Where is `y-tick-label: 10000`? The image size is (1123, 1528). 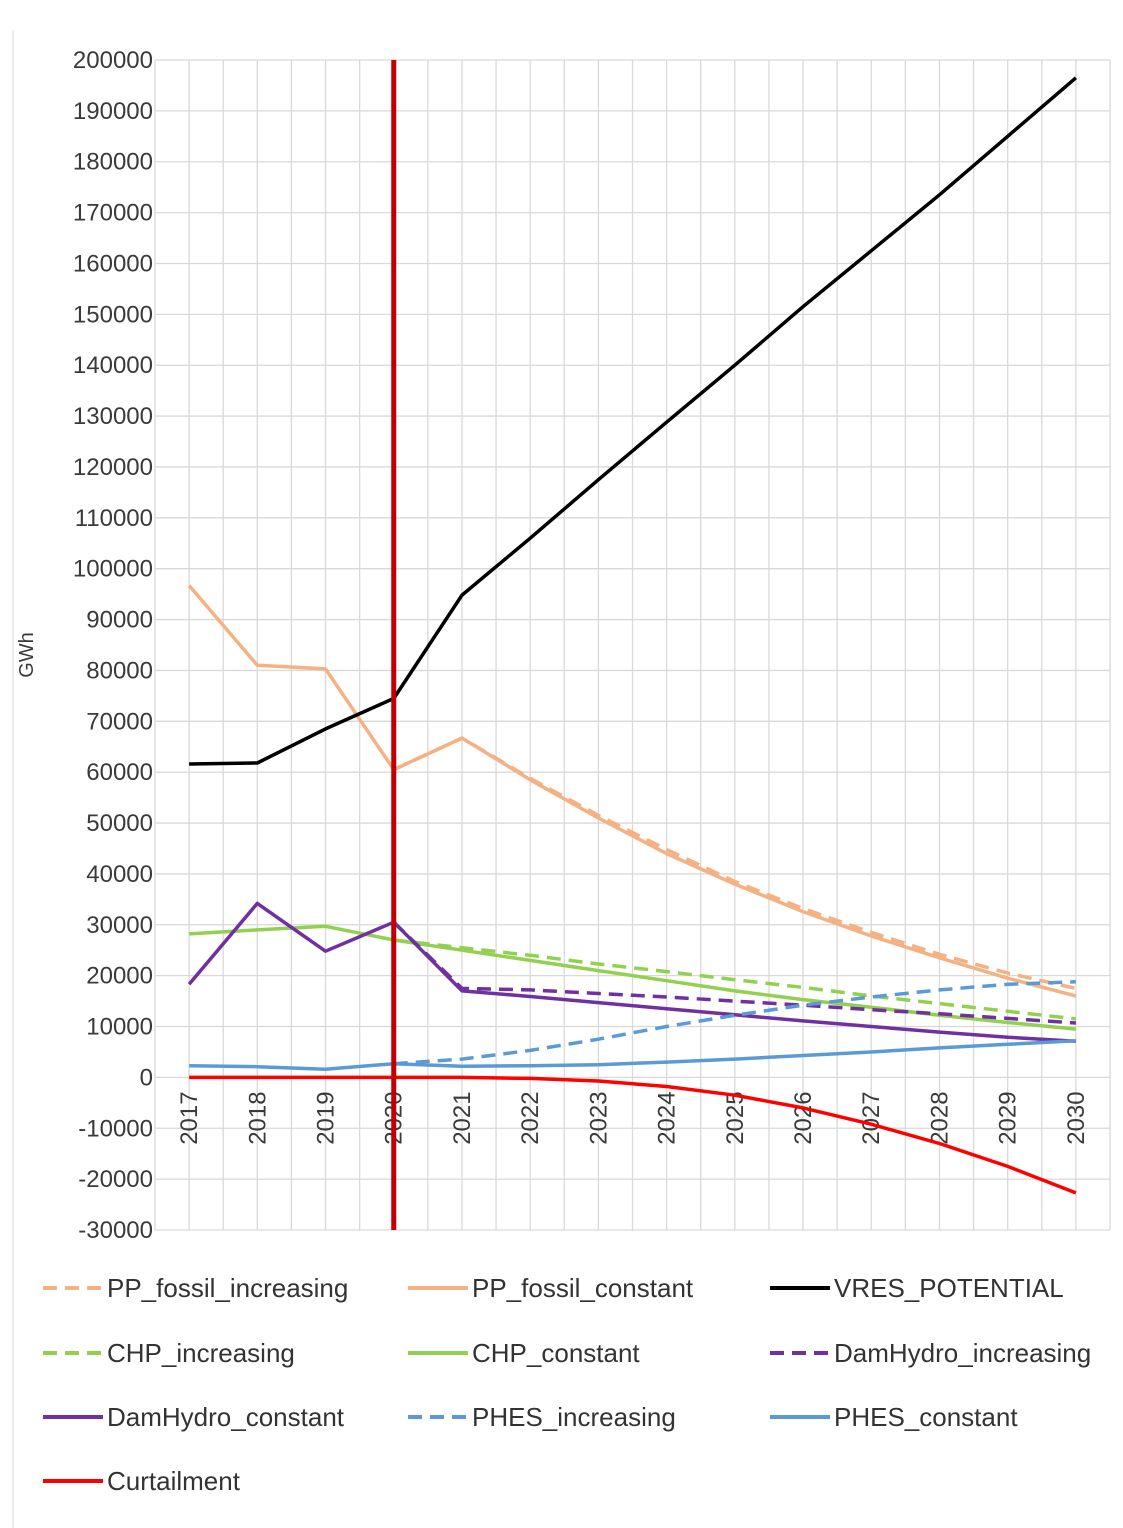 y-tick-label: 10000 is located at coordinates (119, 1027).